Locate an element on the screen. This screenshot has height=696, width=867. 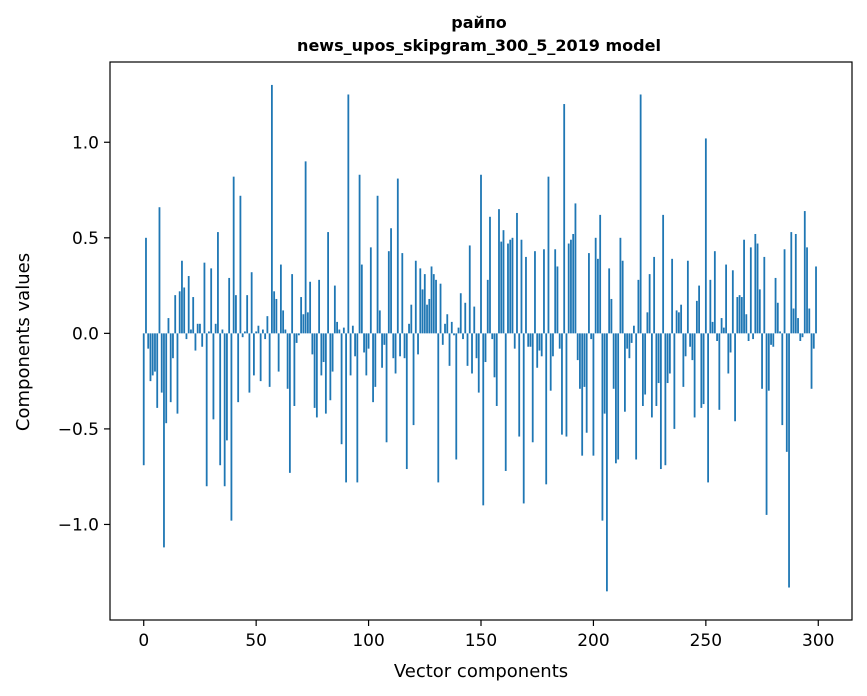
x-axis-label: Vector components is located at coordinates (481, 671).